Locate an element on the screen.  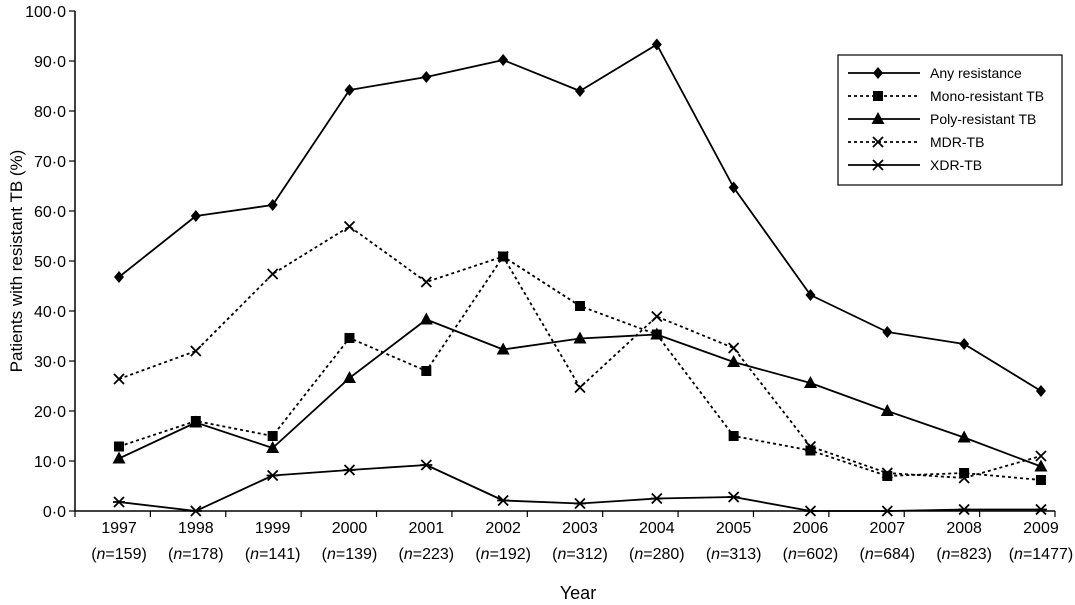
x-tick-label: 1997 is located at coordinates (119, 528).